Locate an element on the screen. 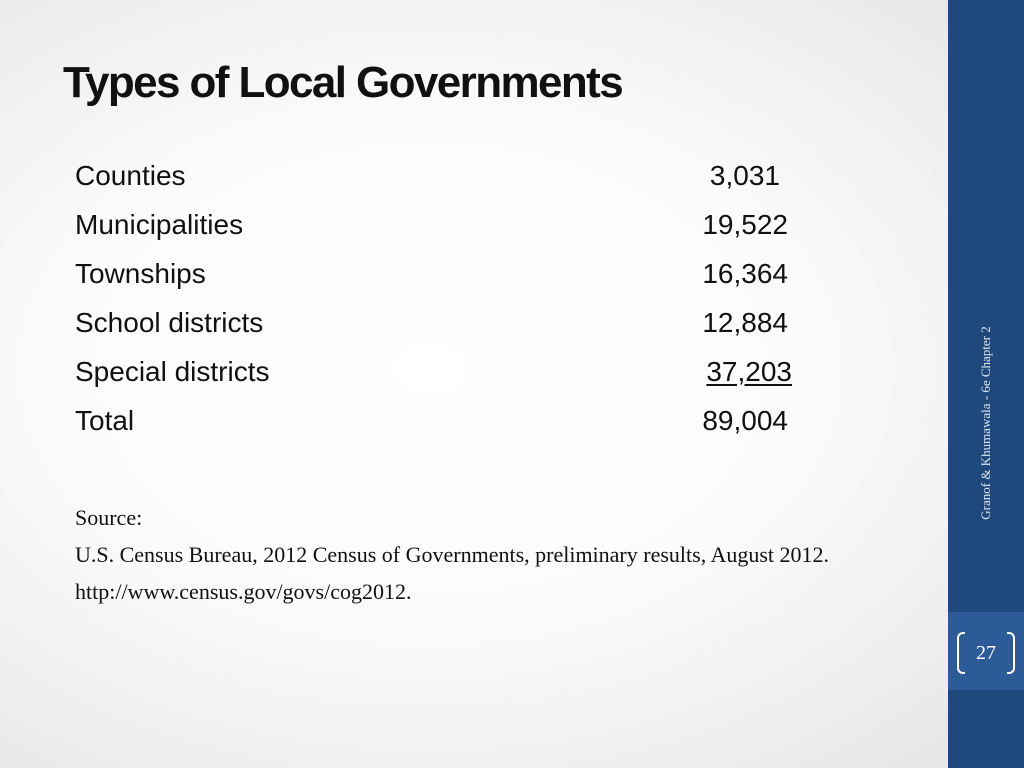  slide-number-band is located at coordinates (986, 651).